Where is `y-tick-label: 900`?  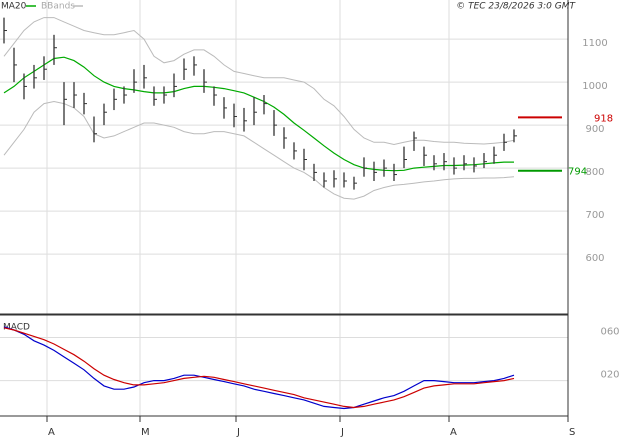 y-tick-label: 900 is located at coordinates (594, 129).